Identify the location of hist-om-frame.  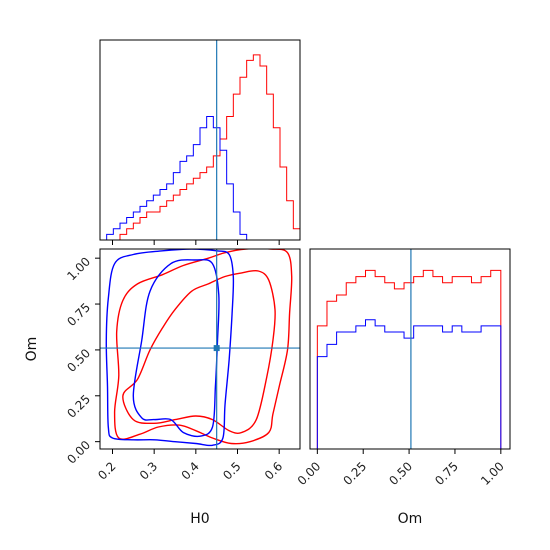
(410, 349).